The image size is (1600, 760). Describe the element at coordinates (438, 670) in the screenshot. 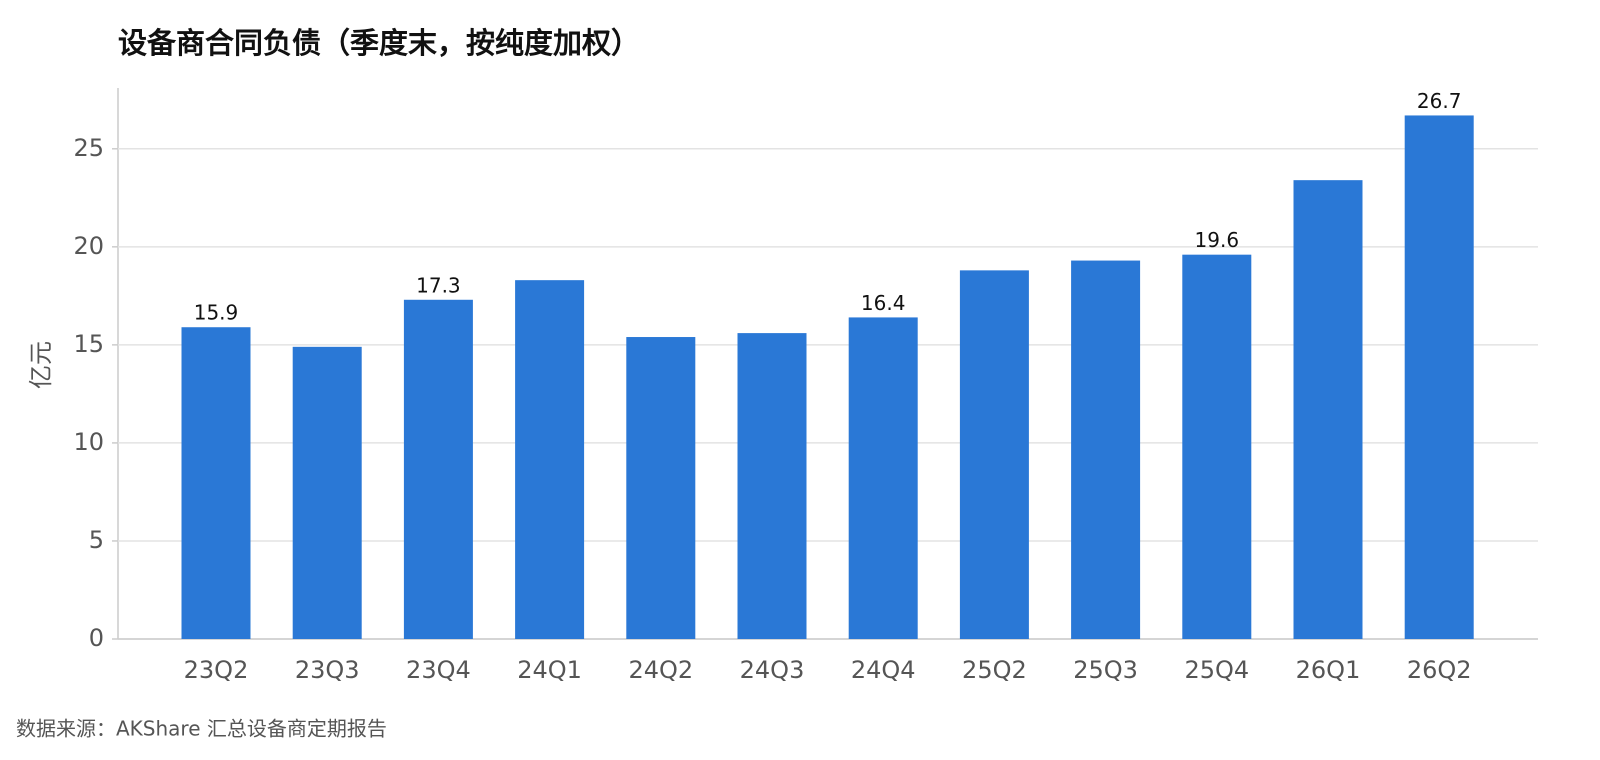

I see `x-tick-label: 23Q4` at that location.